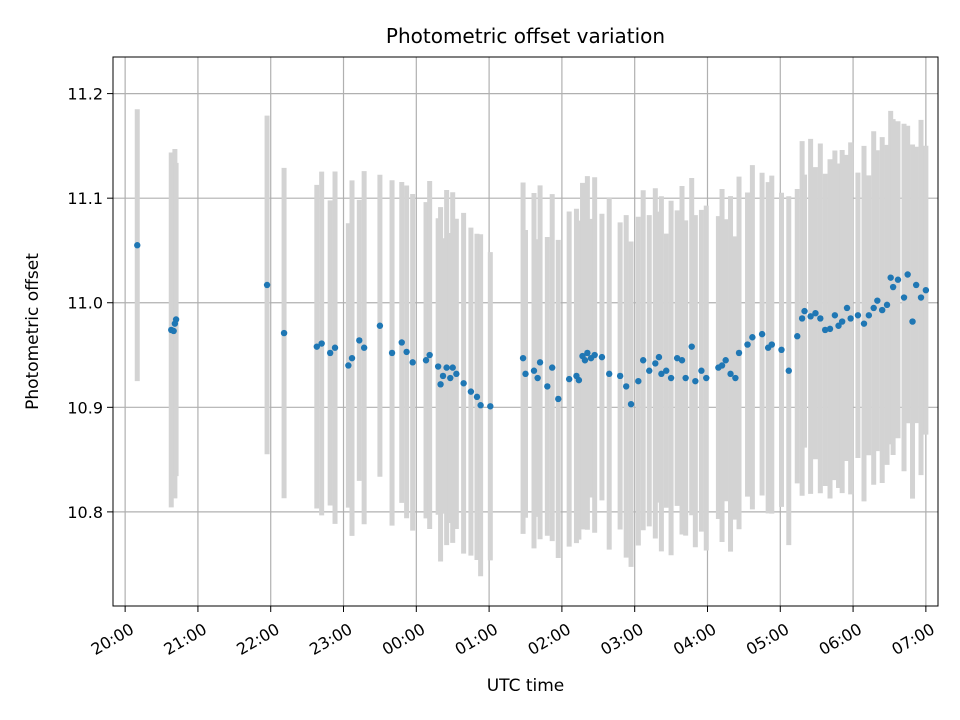 The image size is (960, 720). I want to click on y-axis-label: Photometric offset, so click(33, 331).